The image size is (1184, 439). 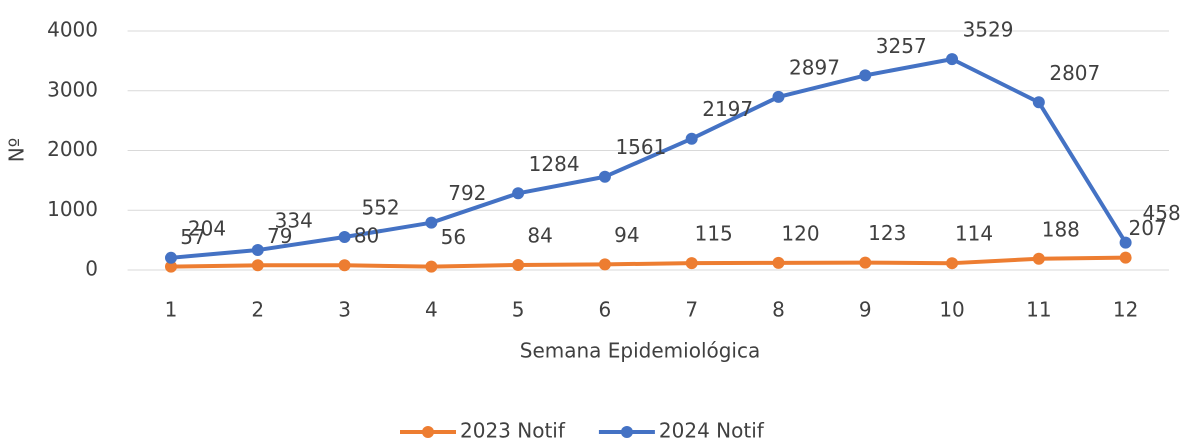 What do you see at coordinates (865, 310) in the screenshot?
I see `x-tick-label: 9` at bounding box center [865, 310].